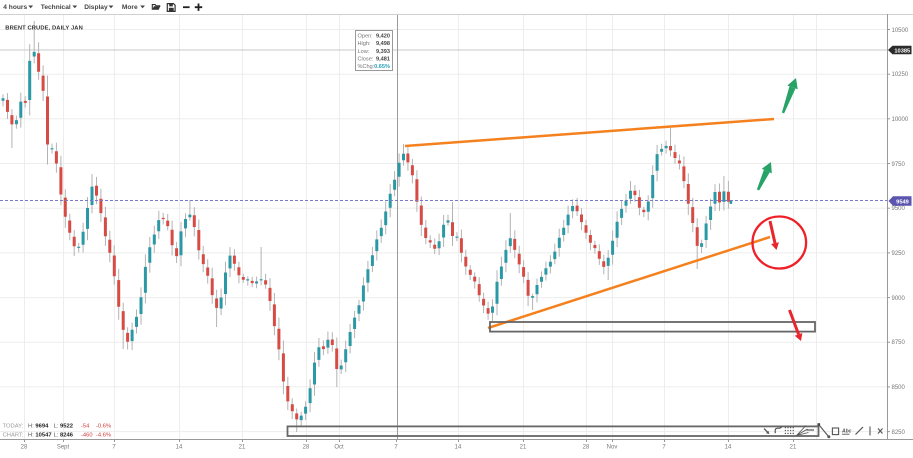 This screenshot has height=458, width=913. What do you see at coordinates (899, 254) in the screenshot?
I see `svg-text: 9250` at bounding box center [899, 254].